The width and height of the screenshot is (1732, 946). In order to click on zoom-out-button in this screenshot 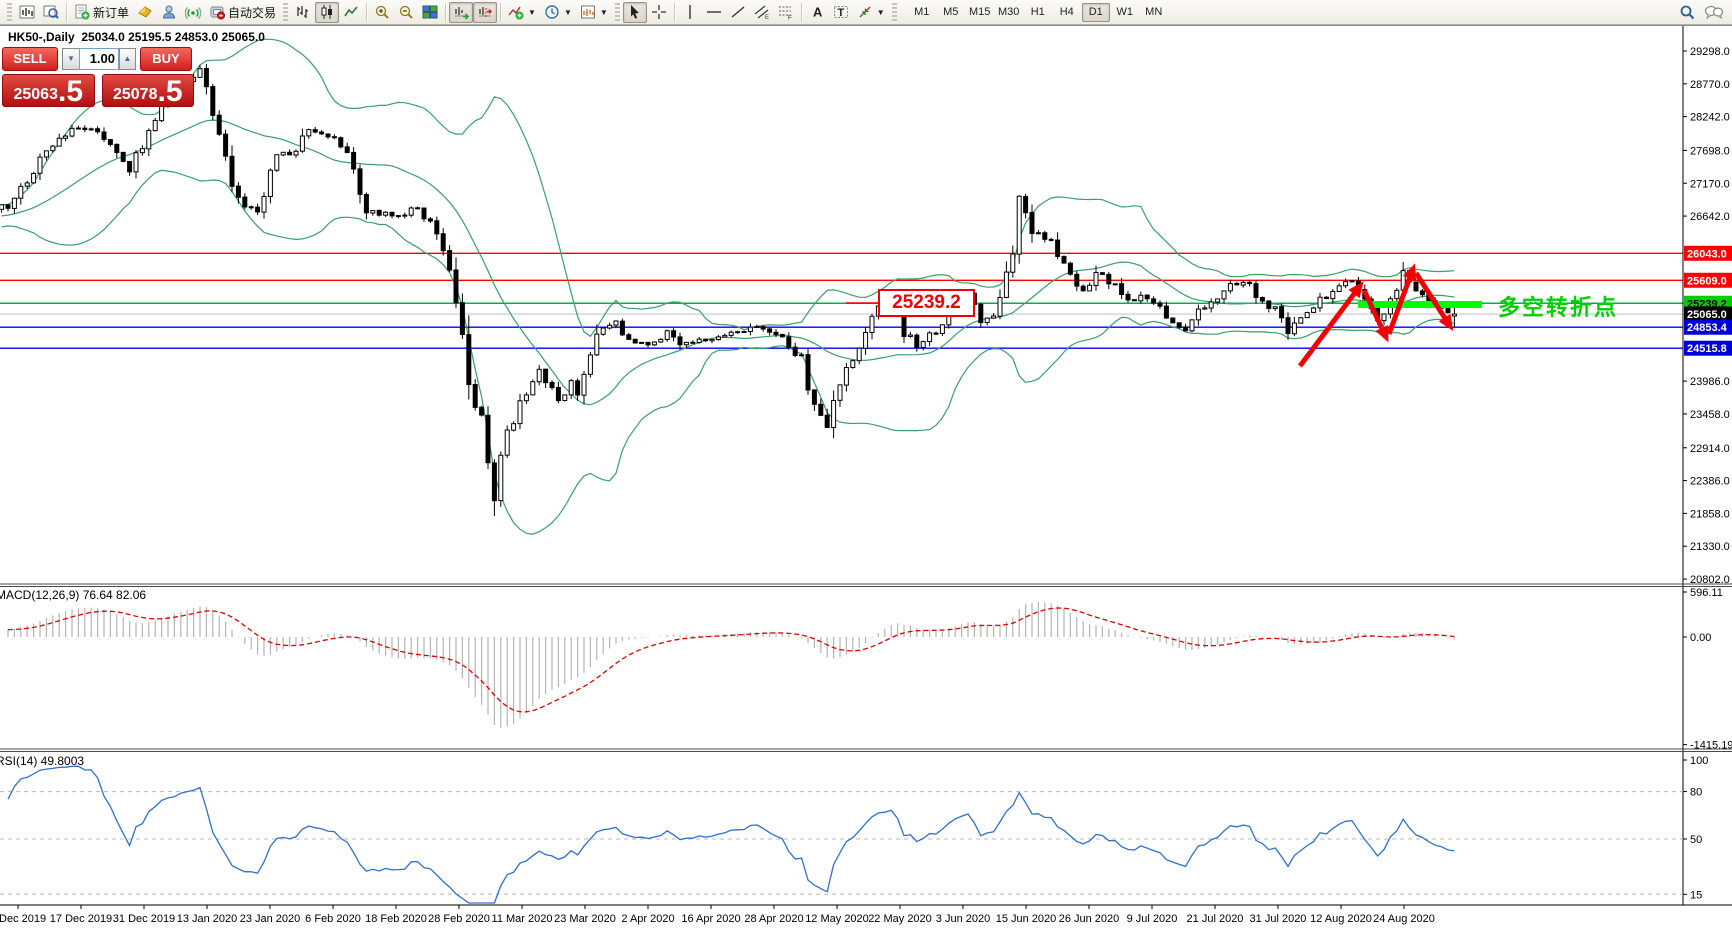, I will do `click(406, 12)`.